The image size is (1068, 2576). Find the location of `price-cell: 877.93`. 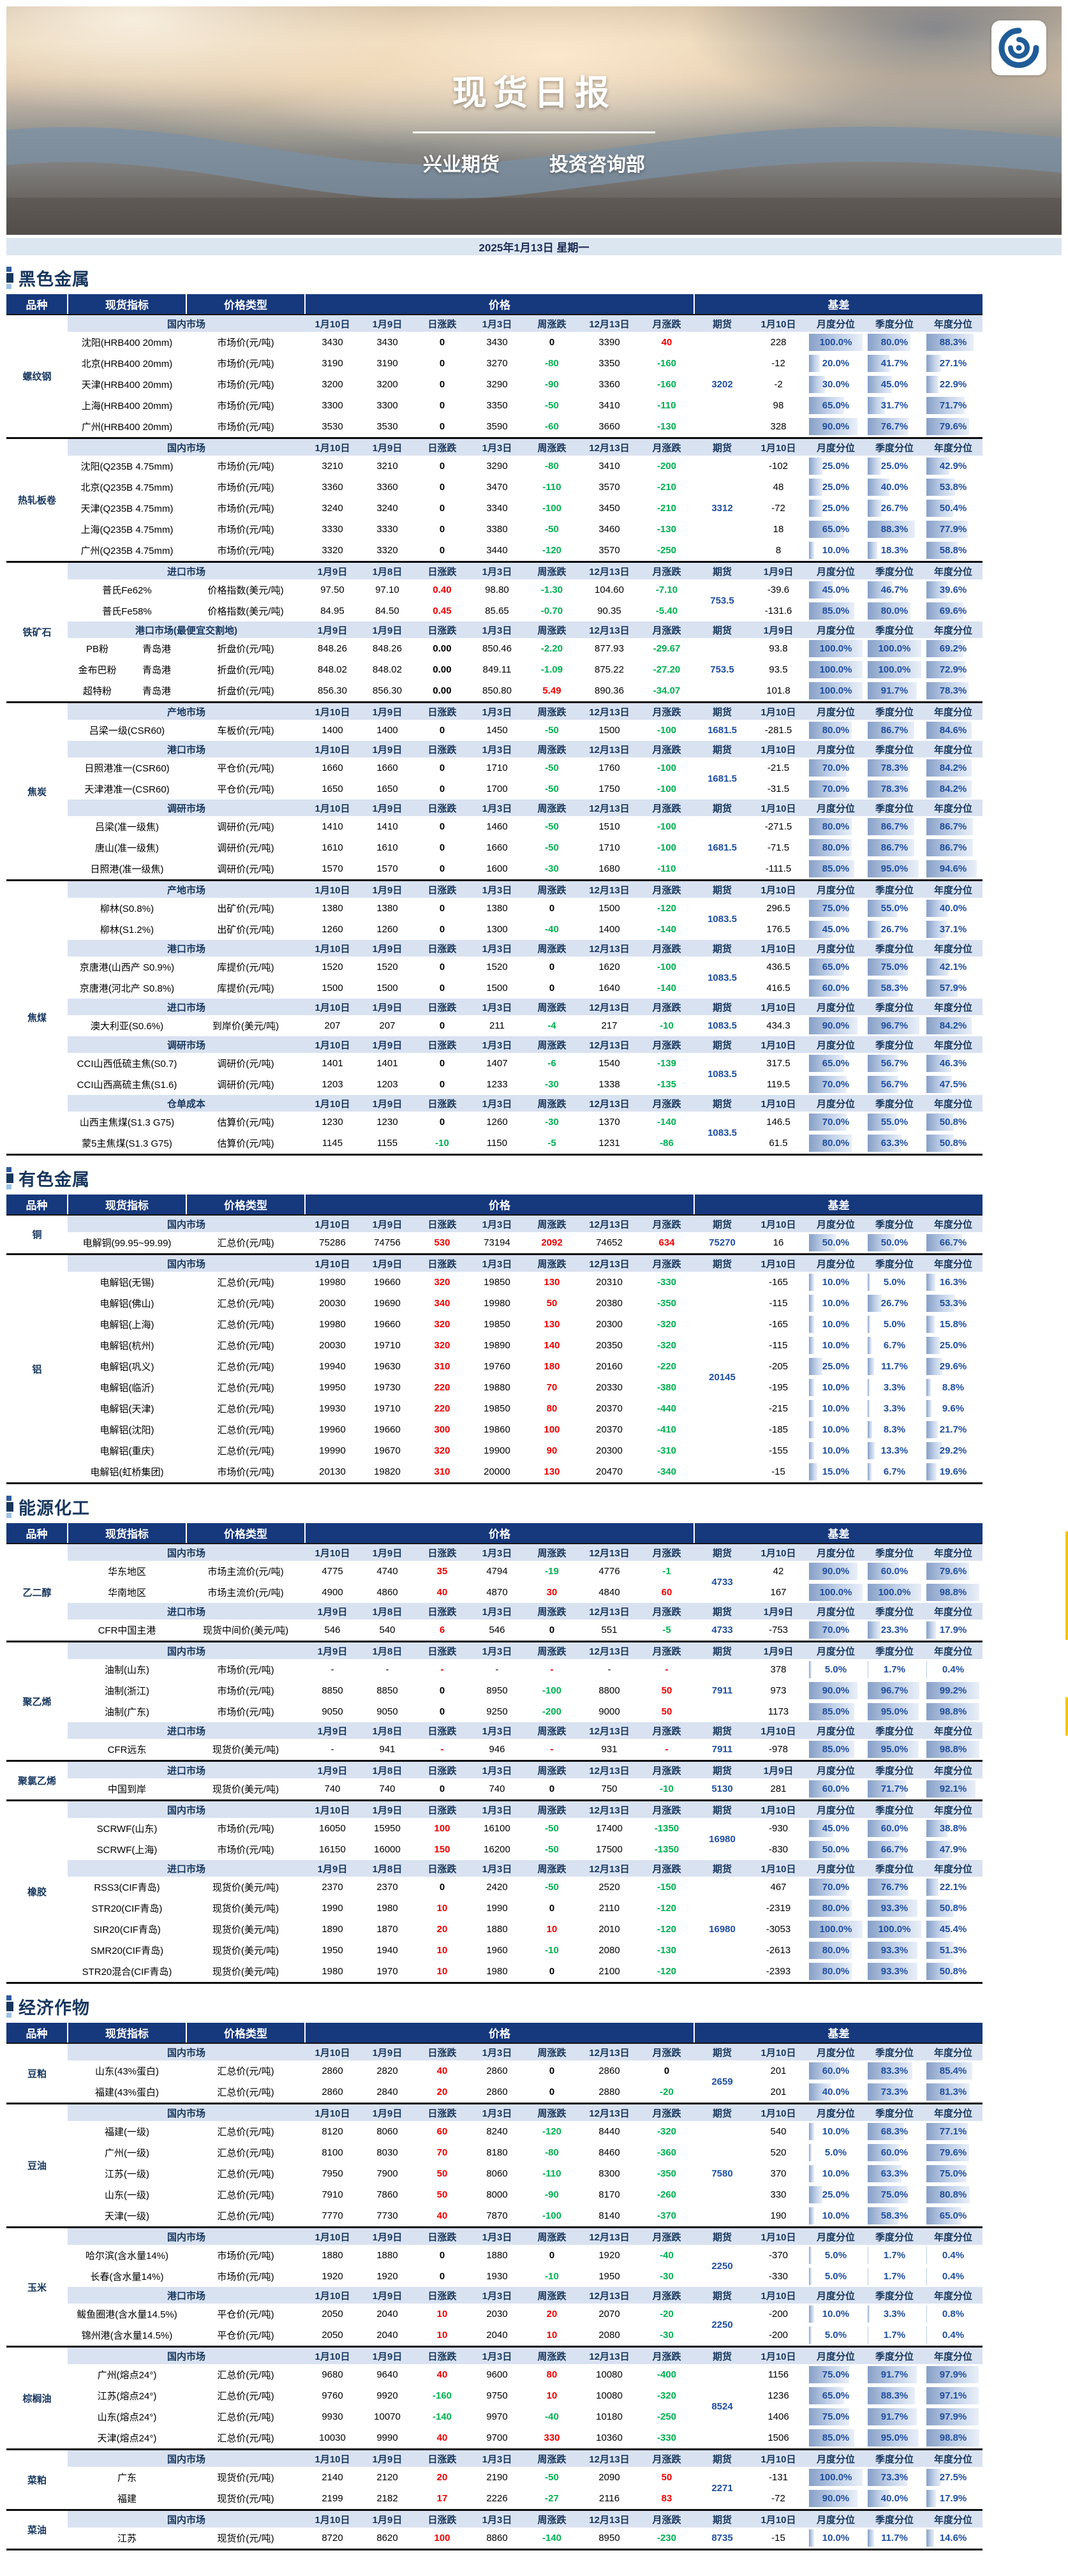

price-cell: 877.93 is located at coordinates (609, 648).